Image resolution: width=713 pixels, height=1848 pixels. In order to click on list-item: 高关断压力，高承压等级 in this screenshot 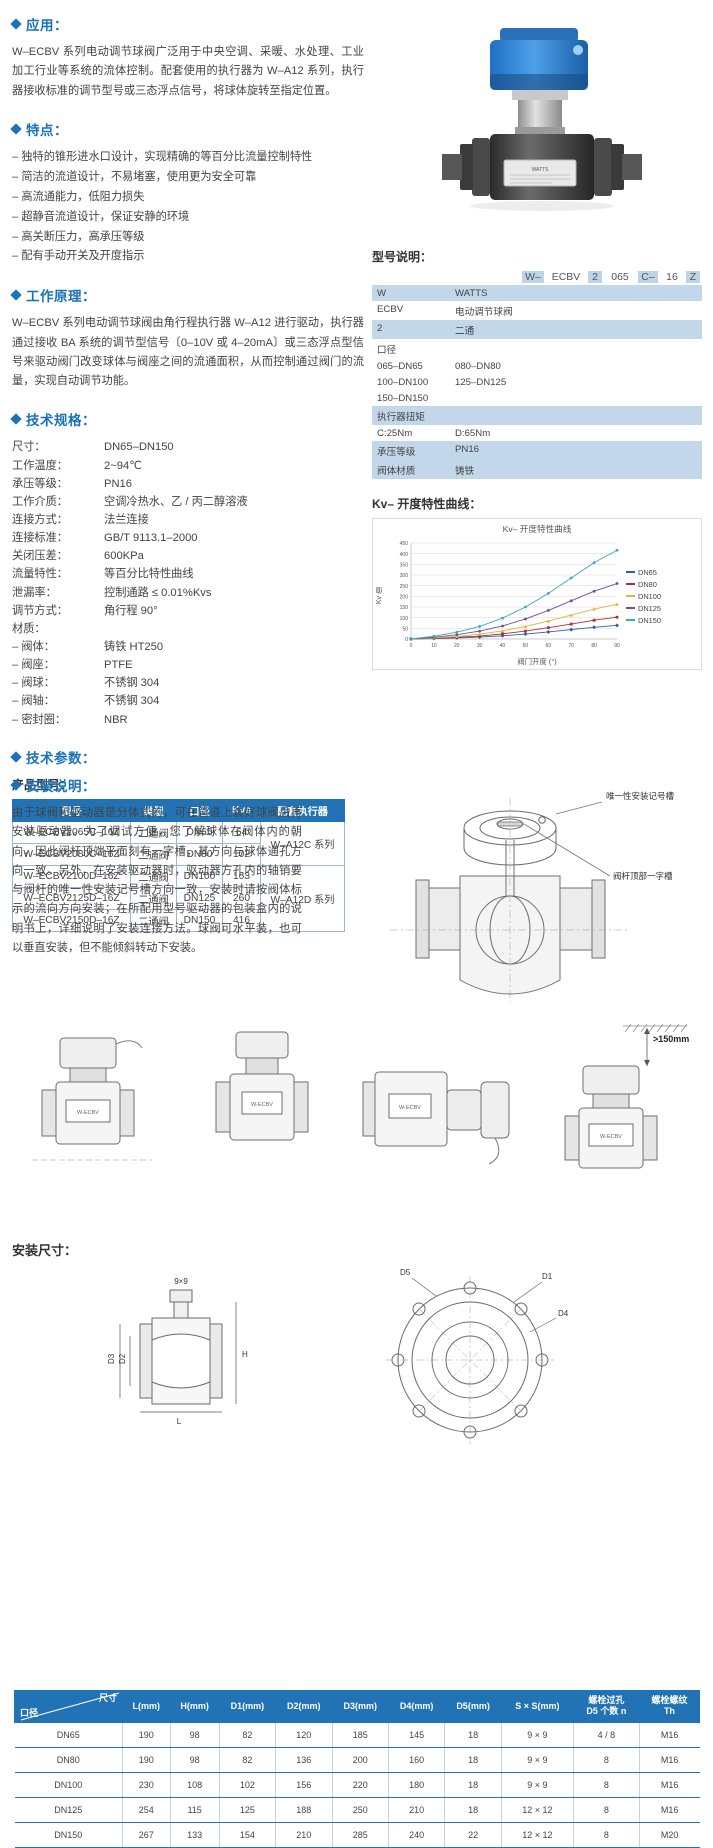, I will do `click(188, 238)`.